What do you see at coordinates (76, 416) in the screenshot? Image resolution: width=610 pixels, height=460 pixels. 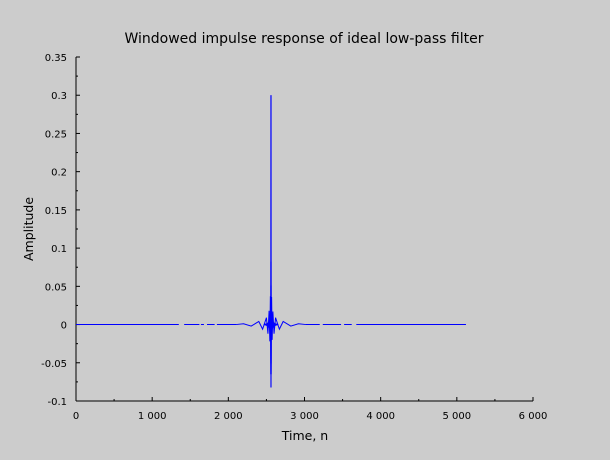 I see `x-tick-label: 0` at bounding box center [76, 416].